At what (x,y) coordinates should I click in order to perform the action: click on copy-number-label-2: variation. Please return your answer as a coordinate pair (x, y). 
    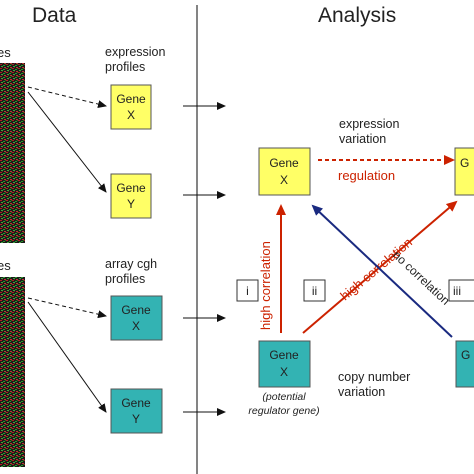
    Looking at the image, I should click on (361, 392).